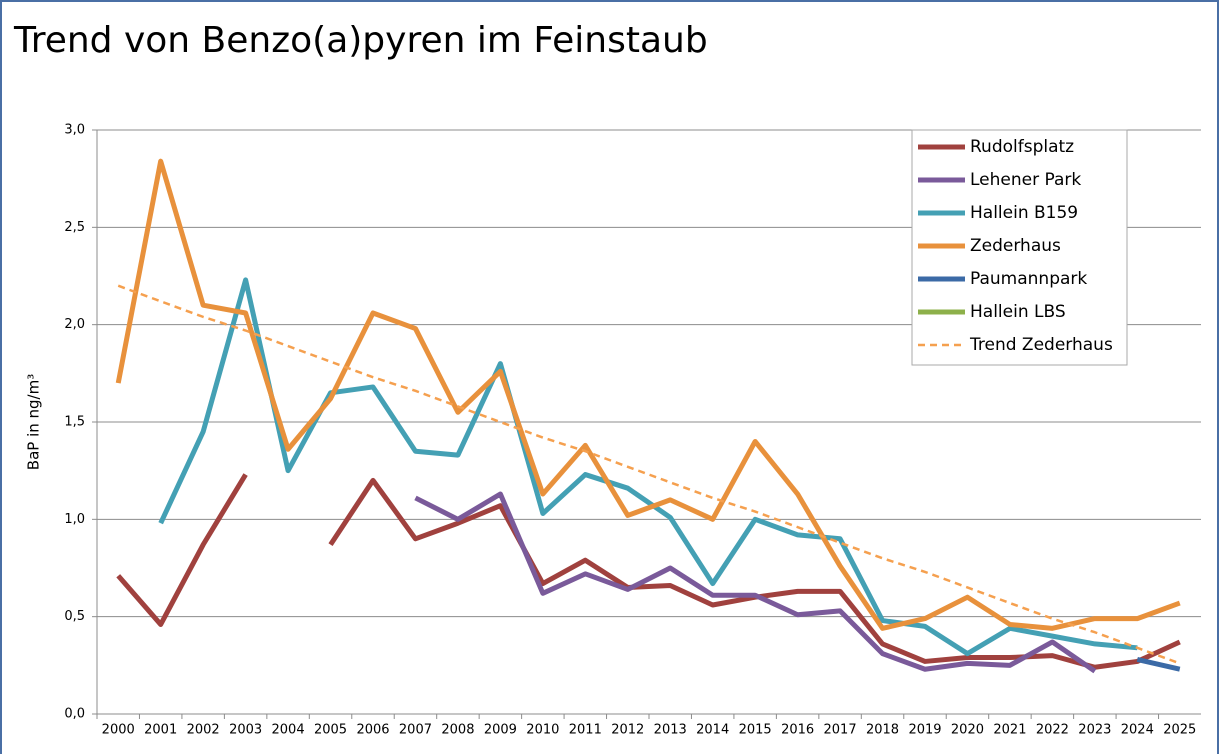  Describe the element at coordinates (1179, 730) in the screenshot. I see `x-tick-label: 2025` at that location.